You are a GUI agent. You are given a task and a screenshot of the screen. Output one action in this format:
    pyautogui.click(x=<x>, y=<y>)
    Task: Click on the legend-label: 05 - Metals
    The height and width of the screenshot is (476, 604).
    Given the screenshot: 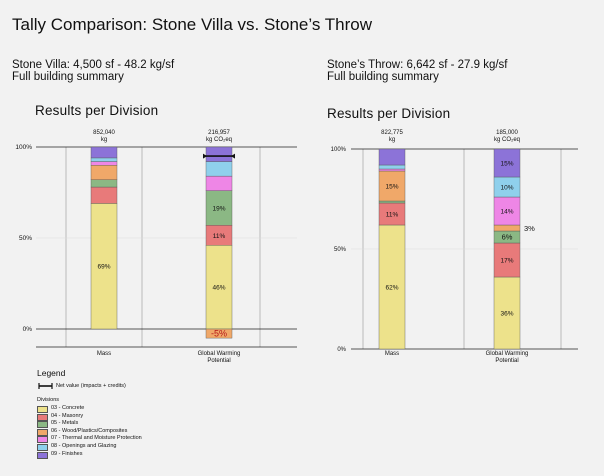 What is the action you would take?
    pyautogui.click(x=65, y=423)
    